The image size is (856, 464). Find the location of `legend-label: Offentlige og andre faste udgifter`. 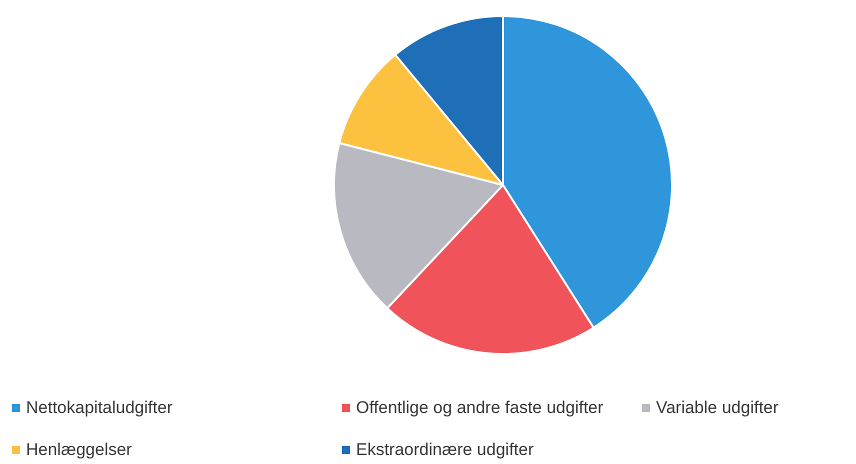

legend-label: Offentlige og andre faste udgifter is located at coordinates (480, 408).